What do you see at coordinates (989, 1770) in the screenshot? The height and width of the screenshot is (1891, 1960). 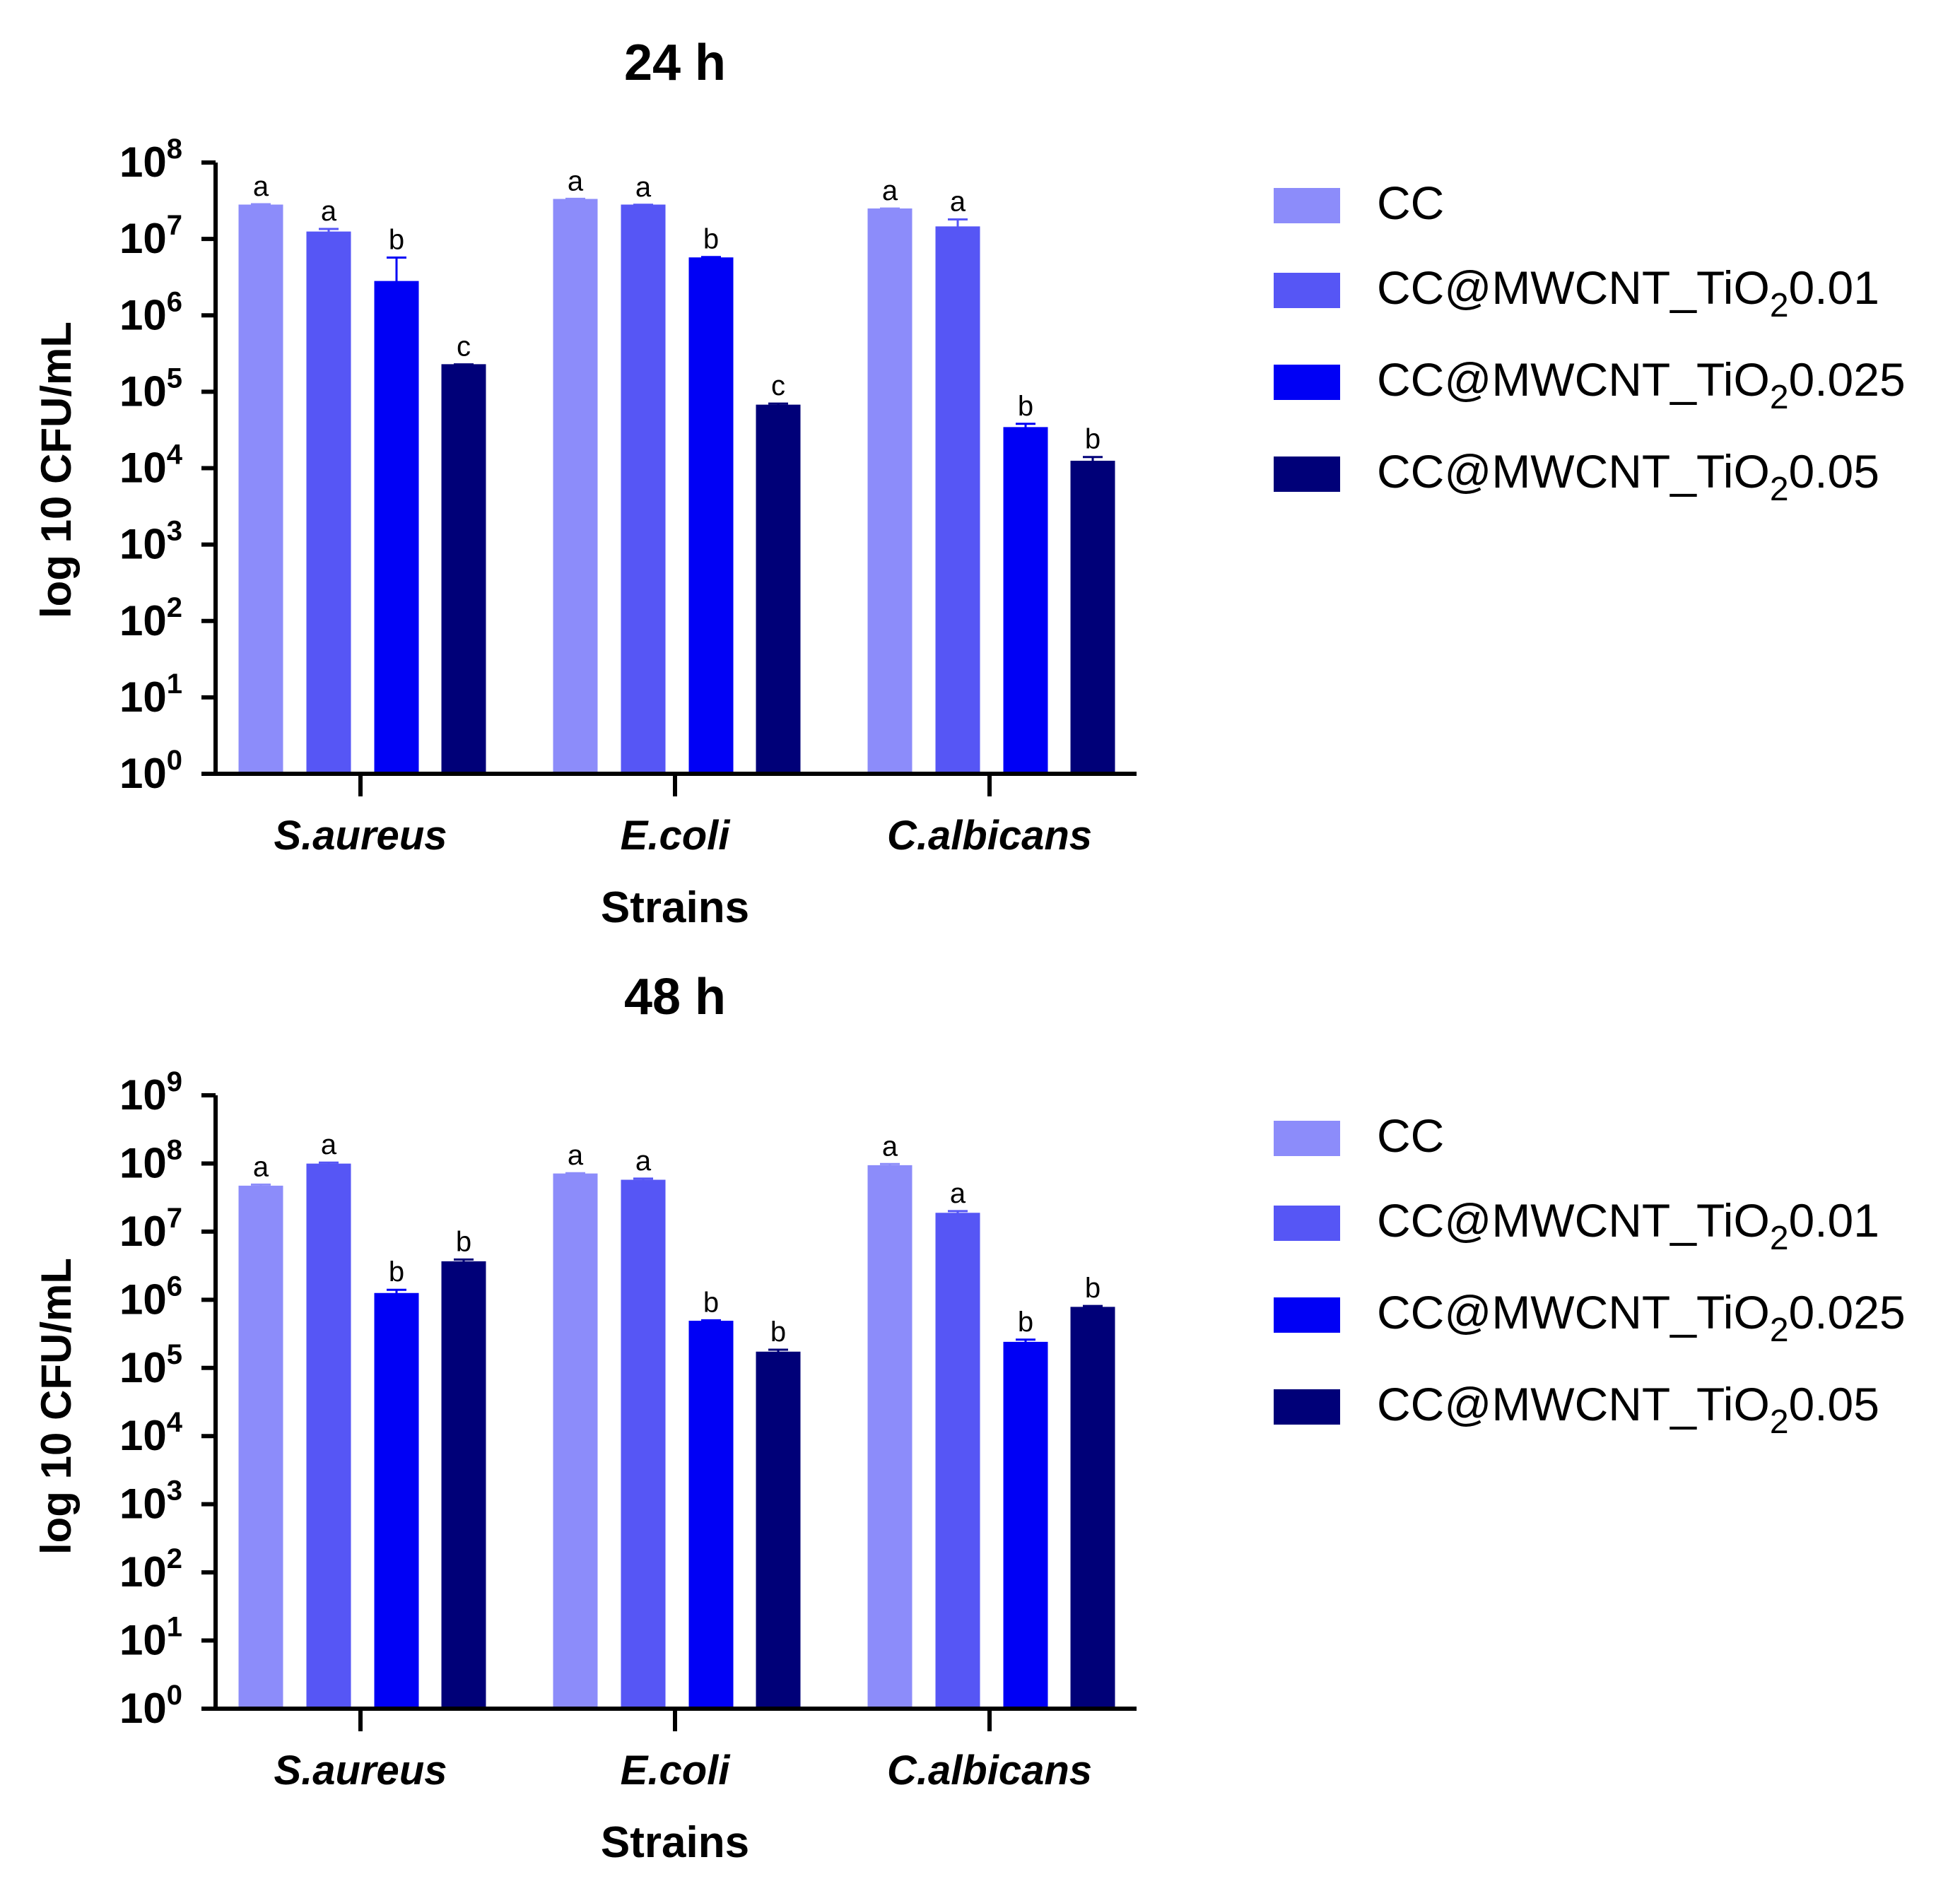 I see `x-tick-label: C.albicans` at bounding box center [989, 1770].